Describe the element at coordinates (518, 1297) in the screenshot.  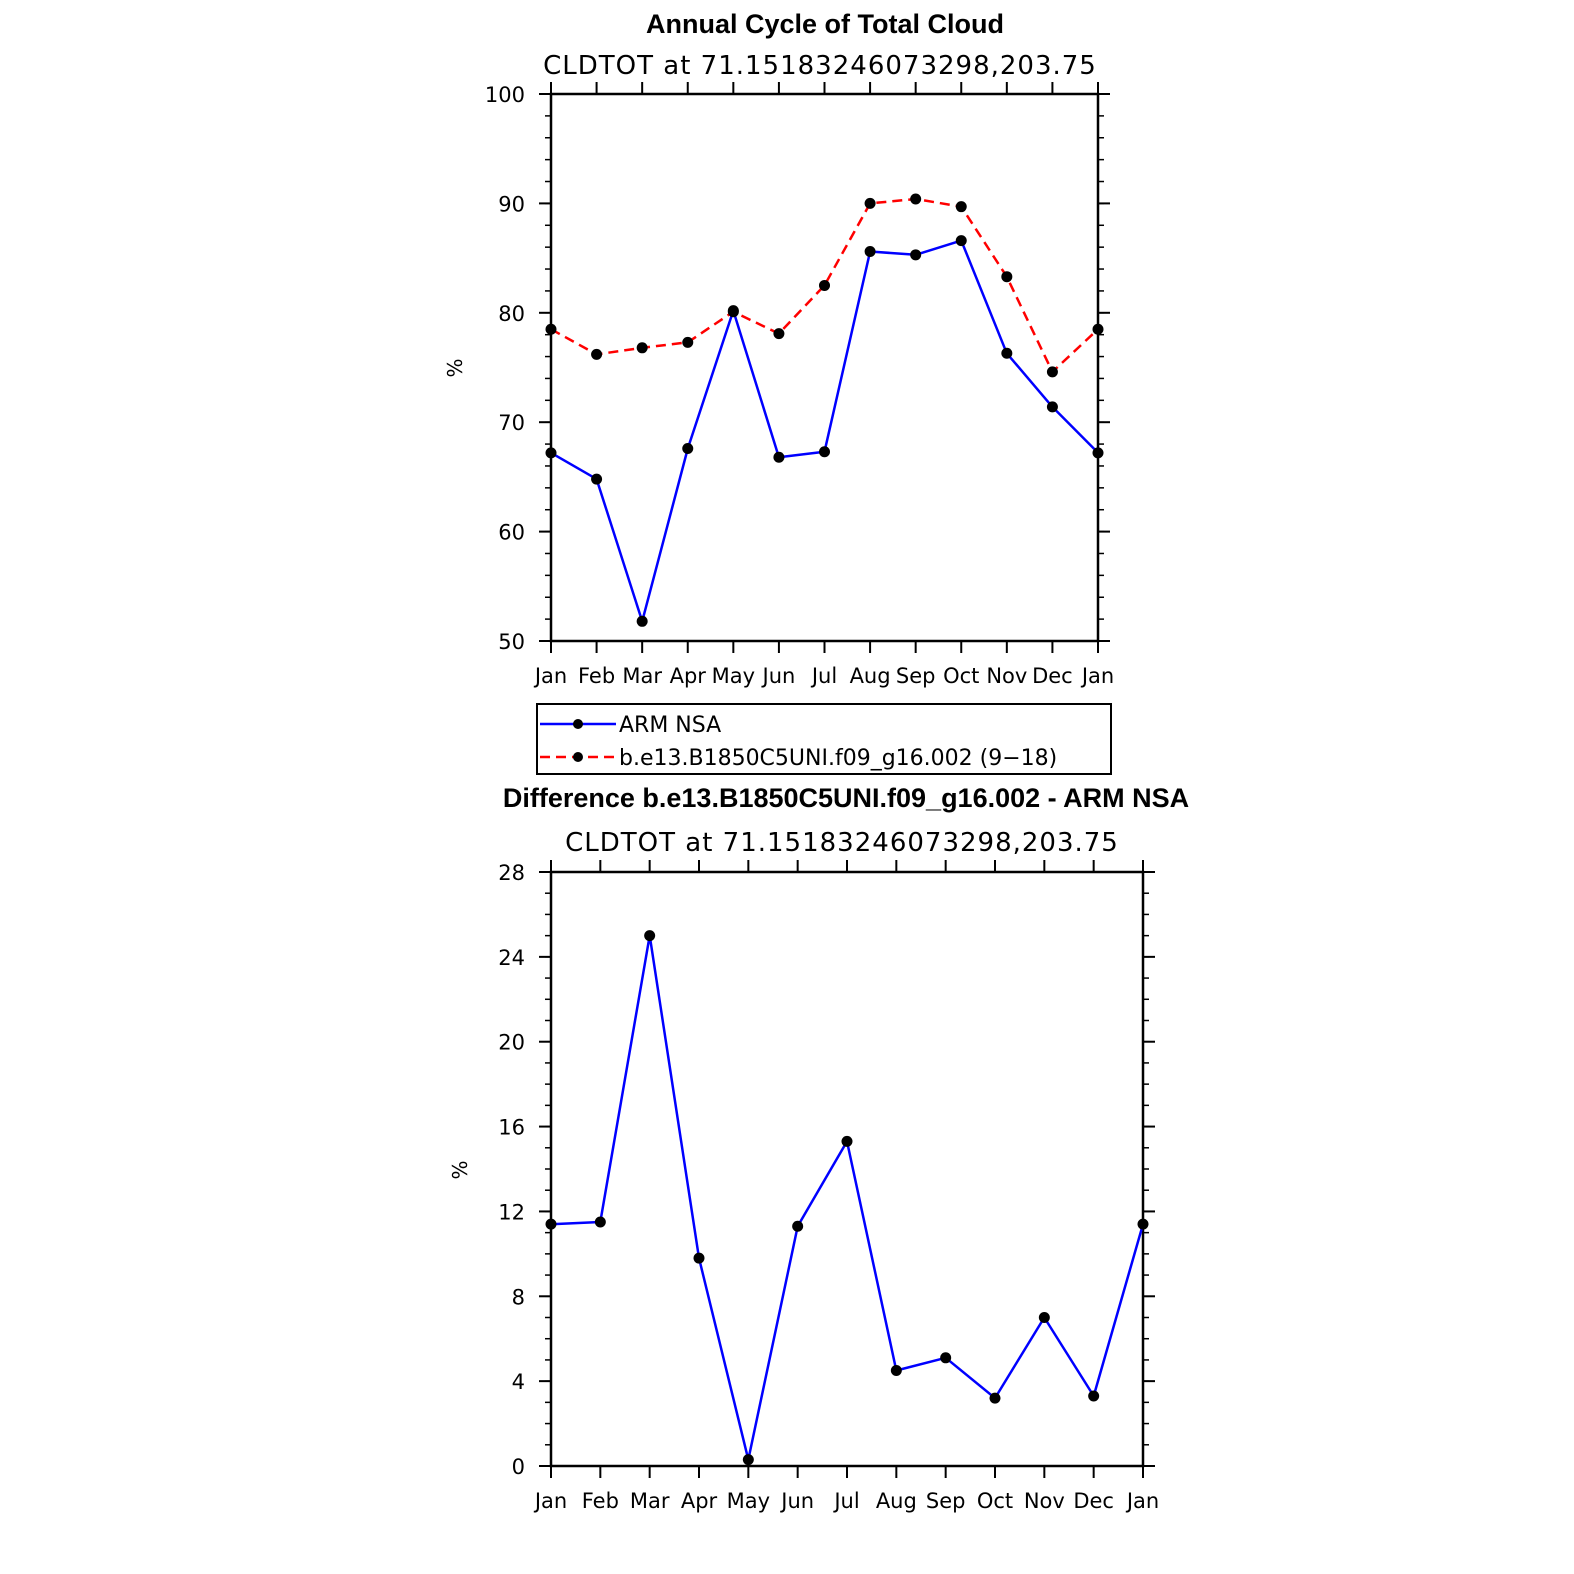
I see `y-tick-label: 8` at that location.